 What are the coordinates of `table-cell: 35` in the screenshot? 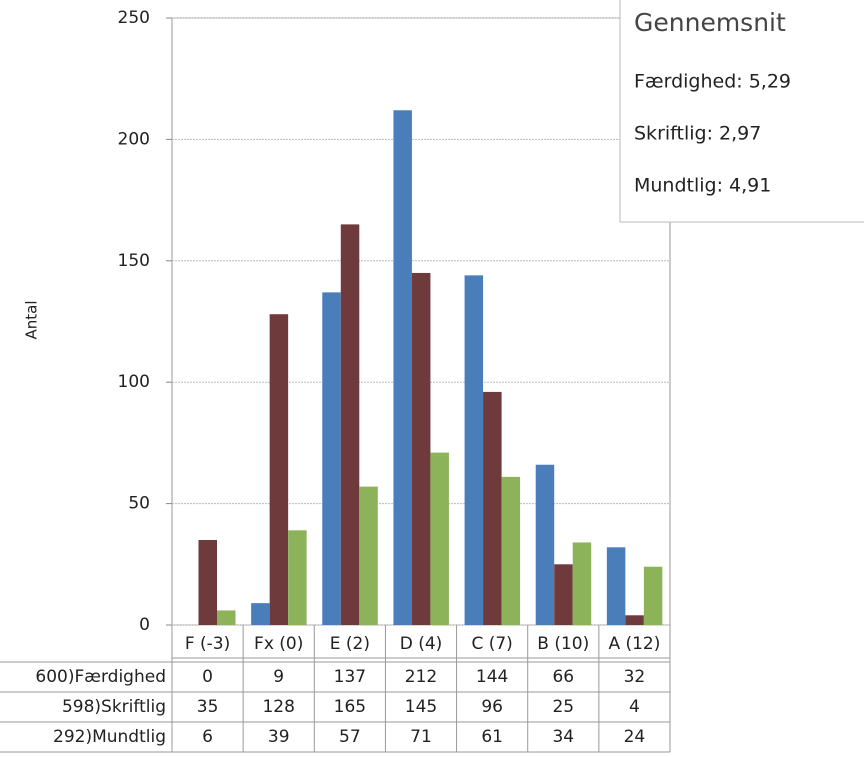 It's located at (208, 707).